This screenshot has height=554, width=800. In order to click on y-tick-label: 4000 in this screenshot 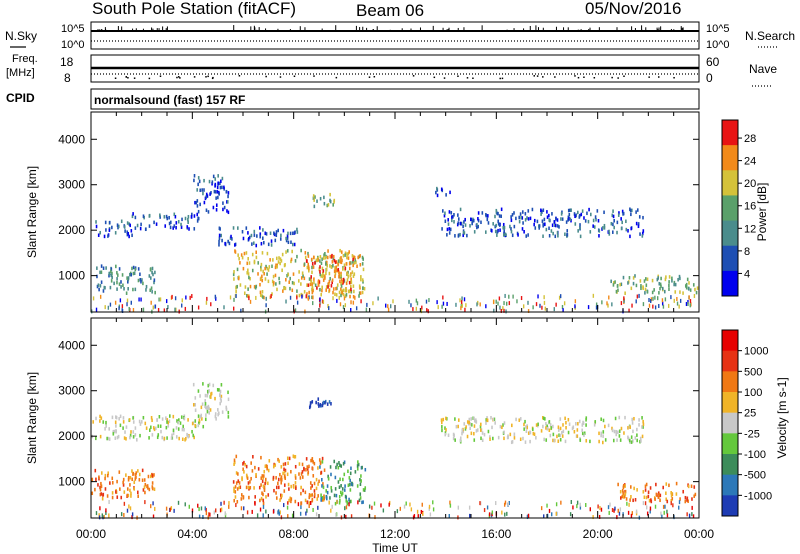, I will do `click(71, 139)`.